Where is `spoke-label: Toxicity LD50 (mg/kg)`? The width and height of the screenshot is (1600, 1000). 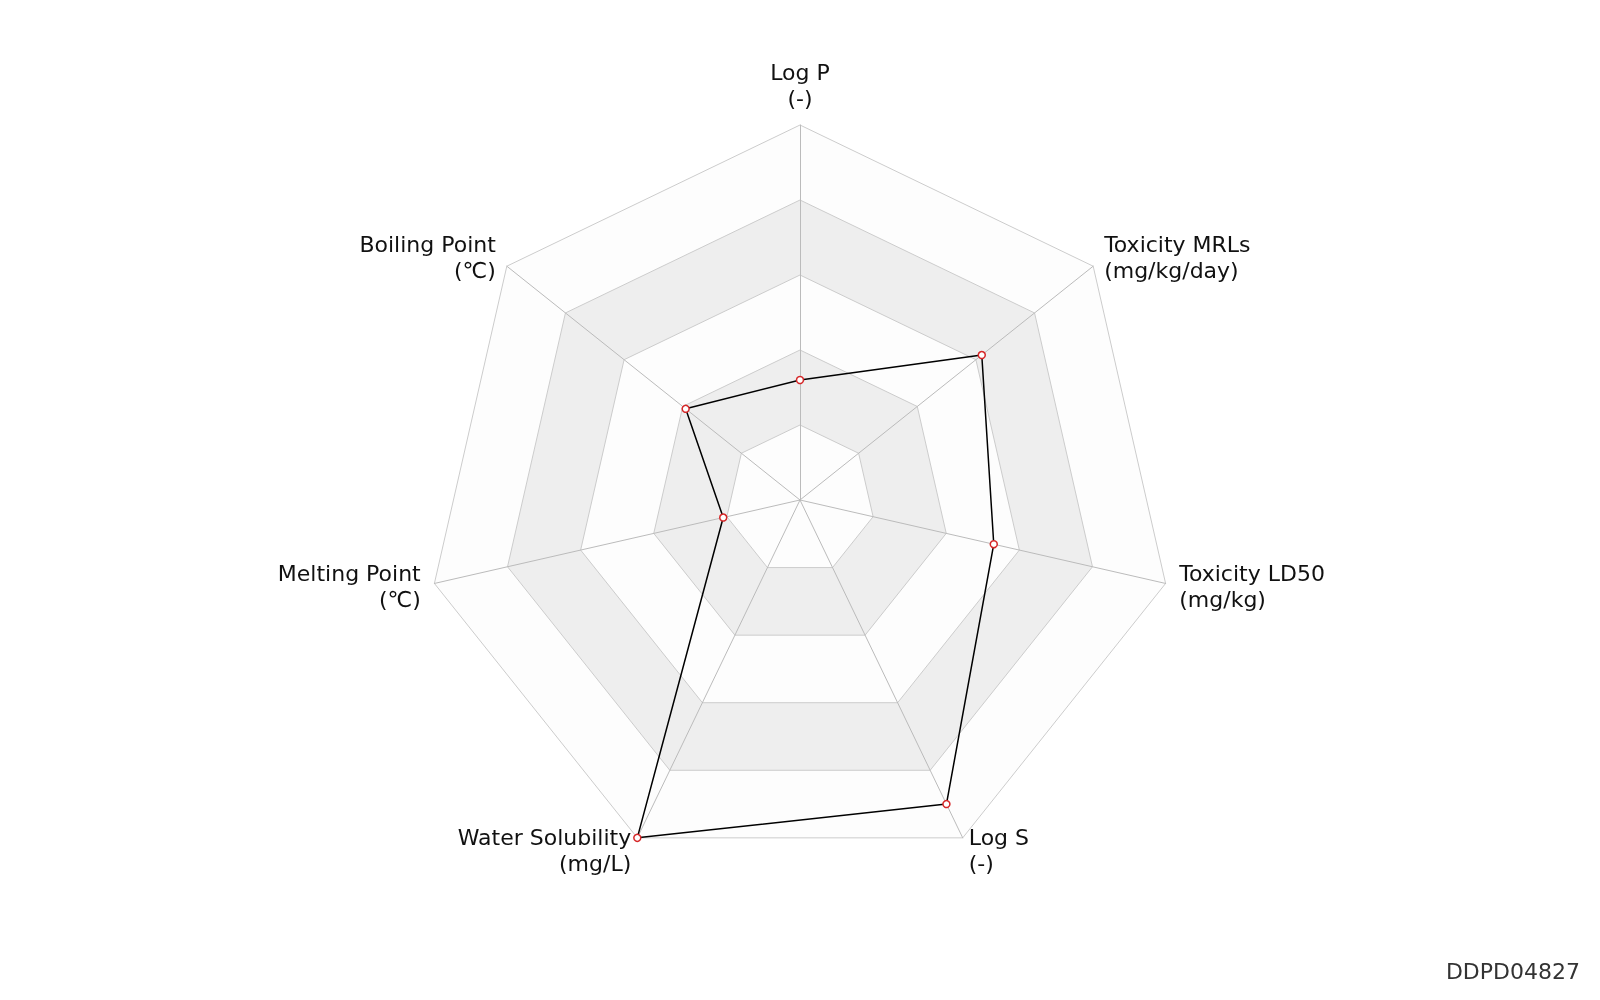
spoke-label: Toxicity LD50 (mg/kg) is located at coordinates (1251, 587).